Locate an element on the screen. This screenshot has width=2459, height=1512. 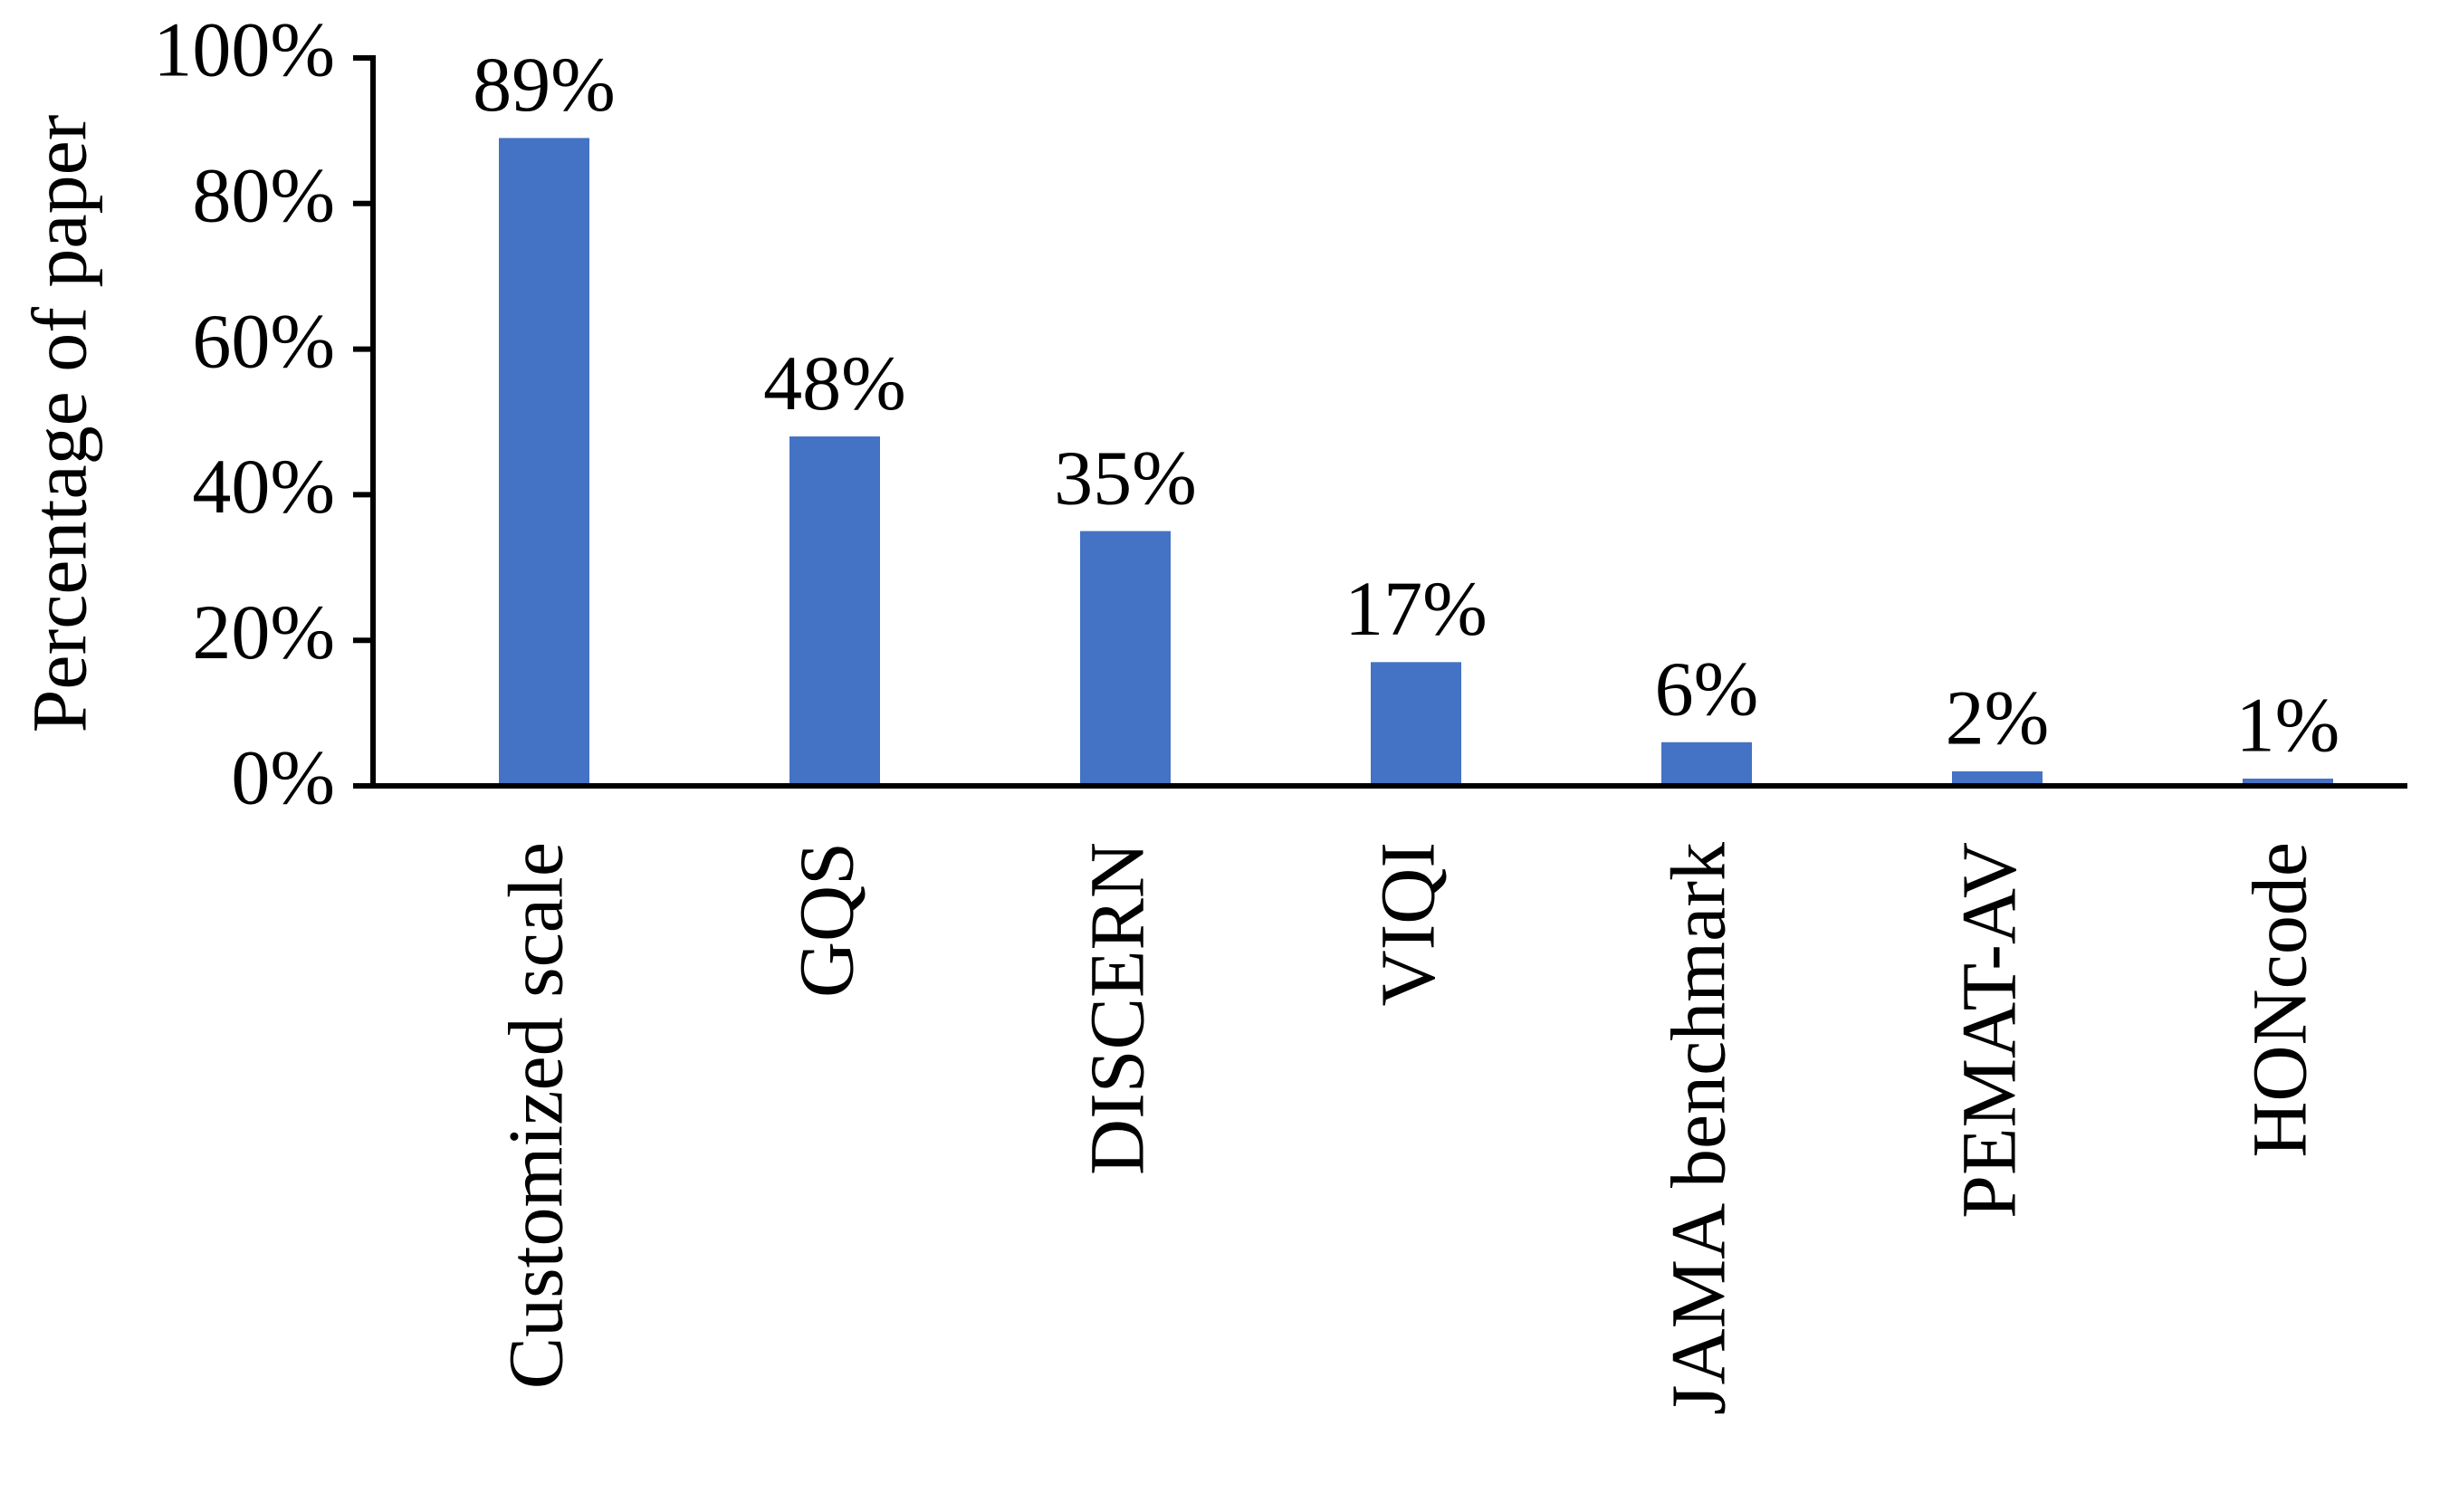
y-tick-label: 0% is located at coordinates (283, 777).